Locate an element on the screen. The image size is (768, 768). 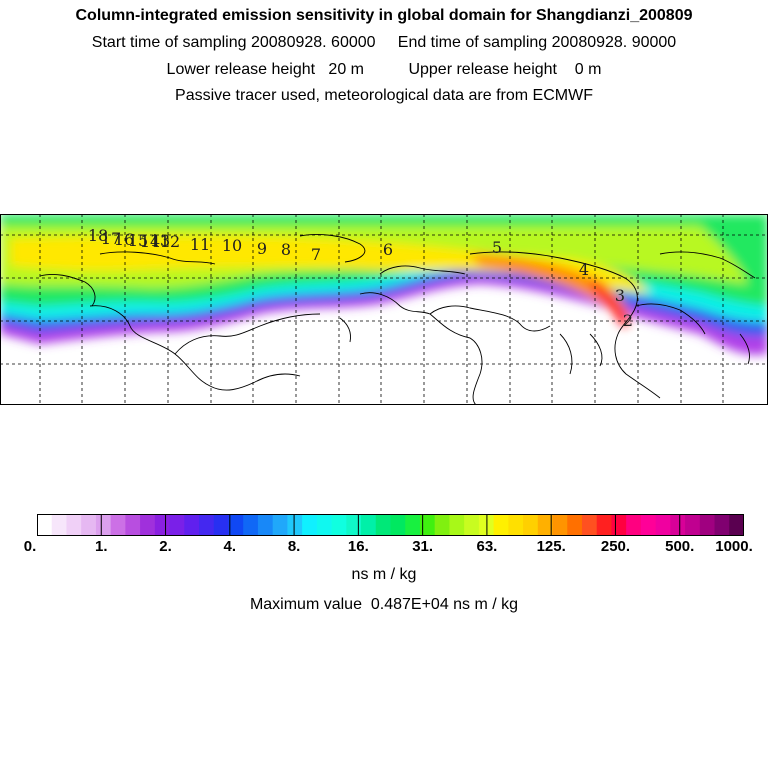
colorbar-tick-label: 4. is located at coordinates (230, 546).